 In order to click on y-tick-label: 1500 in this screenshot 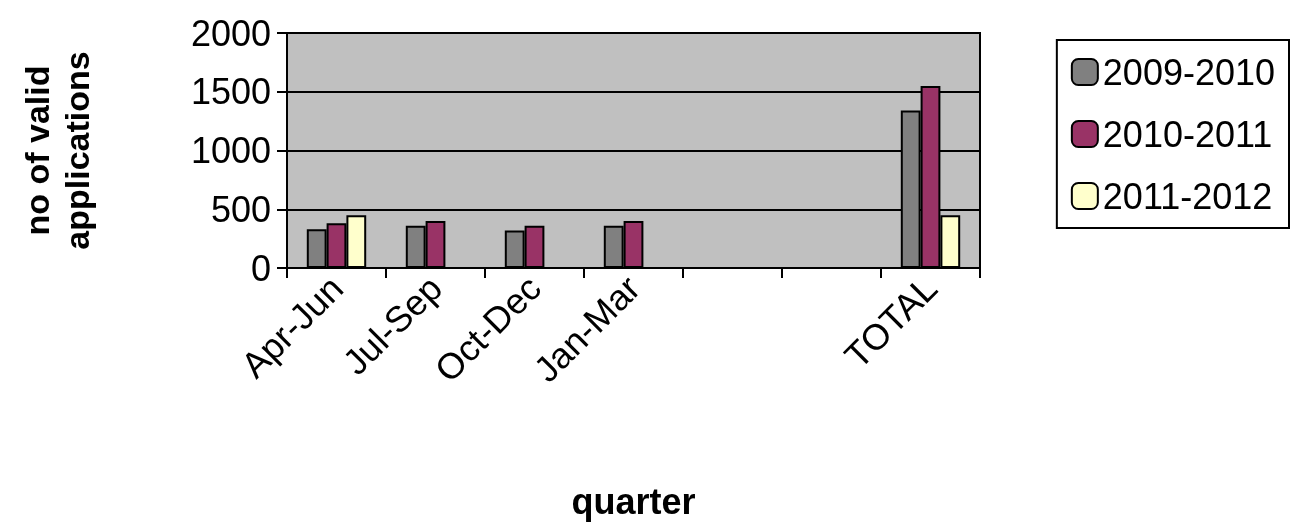, I will do `click(230, 92)`.